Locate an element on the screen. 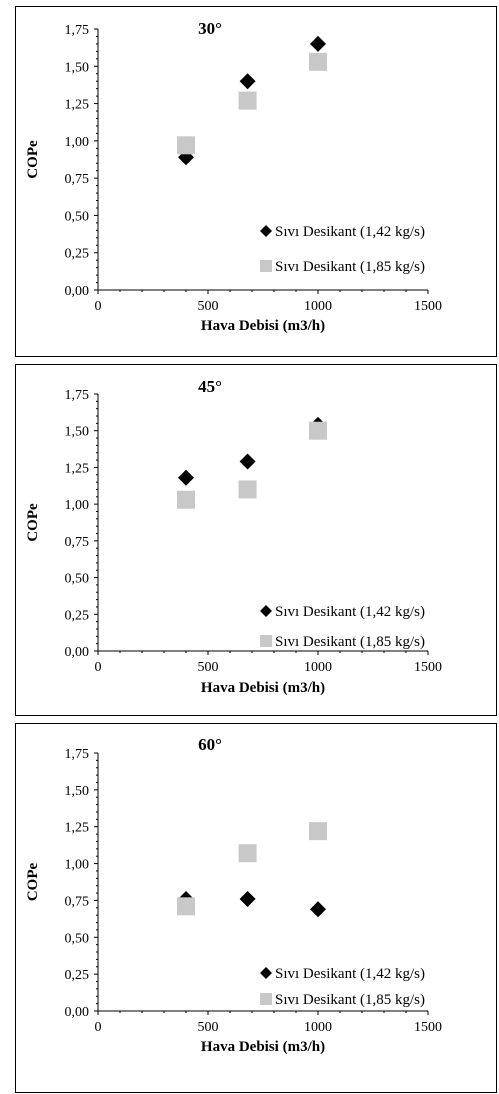 The image size is (499, 1094). chart-title: 30° is located at coordinates (210, 28).